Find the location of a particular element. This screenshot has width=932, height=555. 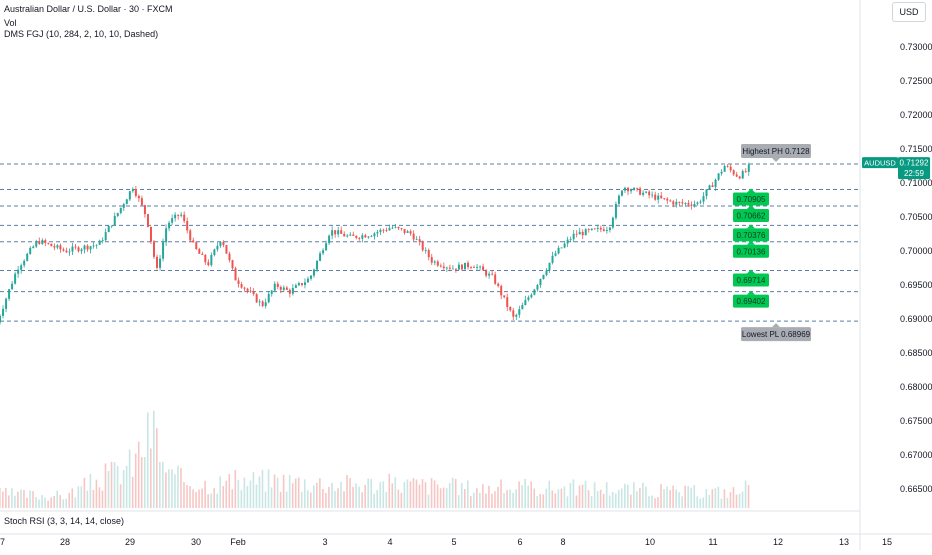

svg-text: 0.70905 is located at coordinates (751, 199).